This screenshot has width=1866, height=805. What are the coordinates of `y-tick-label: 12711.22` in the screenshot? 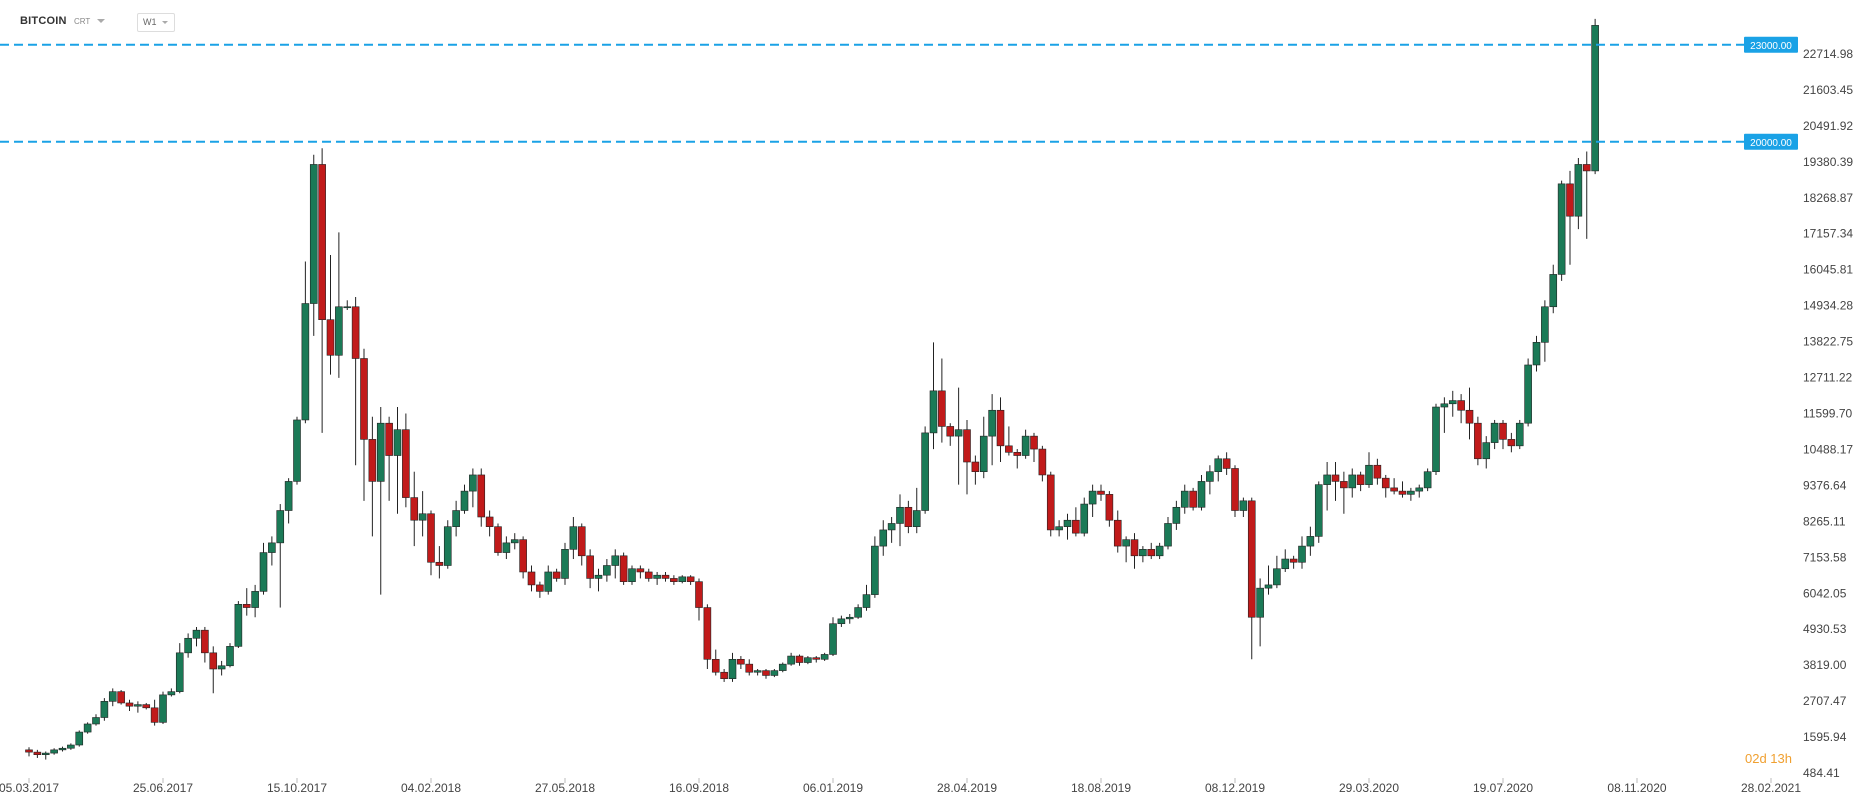 It's located at (1827, 378).